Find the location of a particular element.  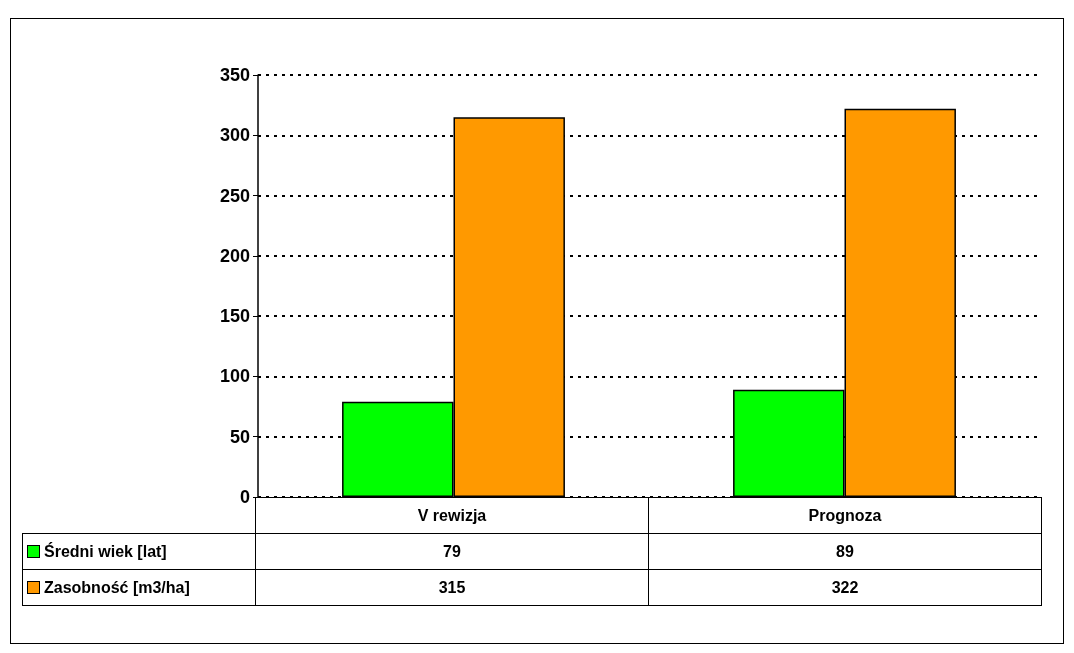

y-tick-label: 100 is located at coordinates (234, 376).